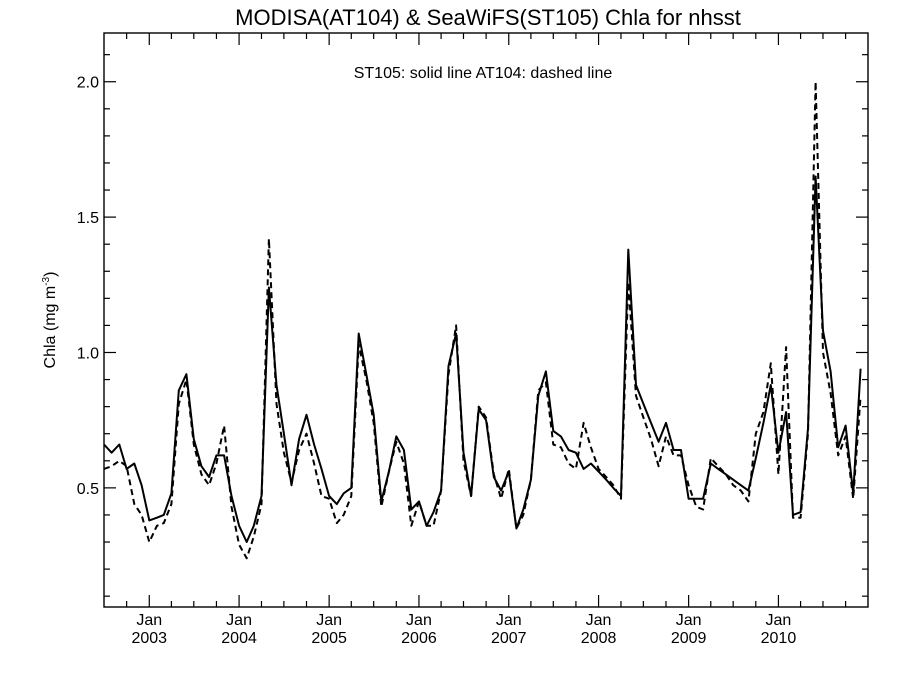 The image size is (900, 675). What do you see at coordinates (88, 218) in the screenshot?
I see `y-tick-label: 1.5` at bounding box center [88, 218].